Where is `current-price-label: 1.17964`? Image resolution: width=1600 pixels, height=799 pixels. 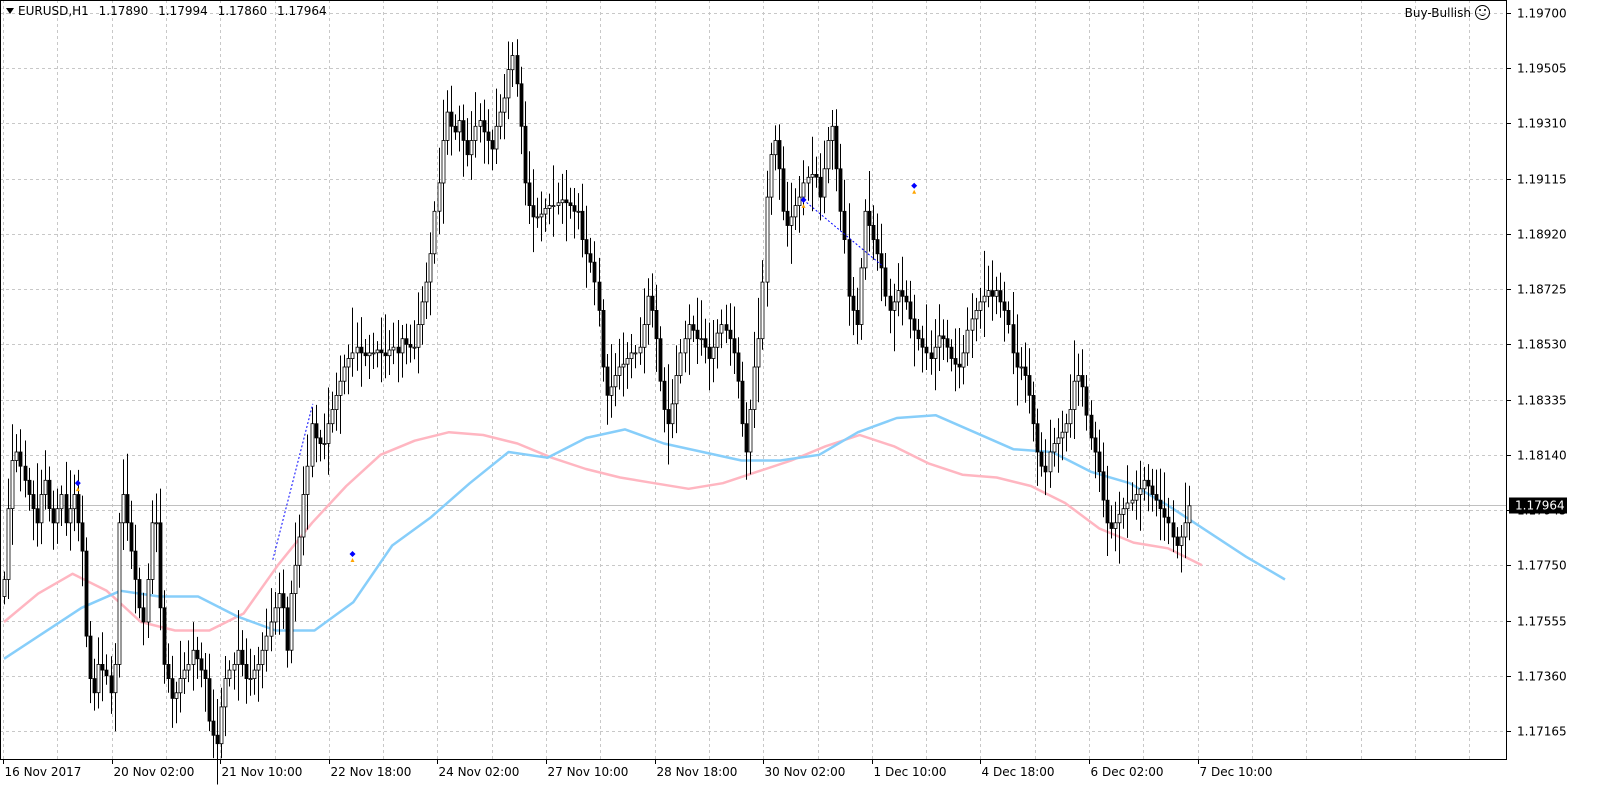 current-price-label: 1.17964 is located at coordinates (1540, 506).